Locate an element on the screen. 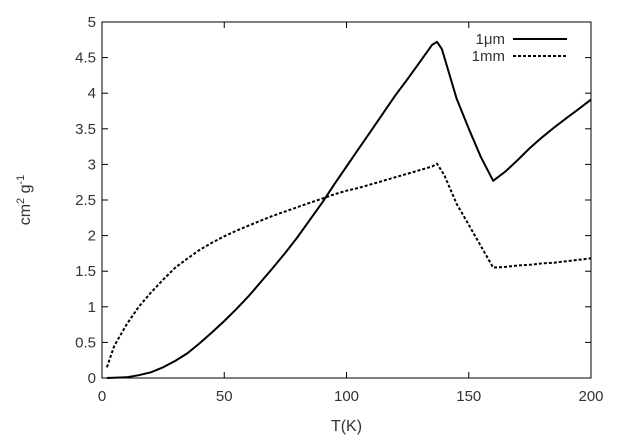 Image resolution: width=623 pixels, height=436 pixels. y-tick-label-6: 3 is located at coordinates (92, 164).